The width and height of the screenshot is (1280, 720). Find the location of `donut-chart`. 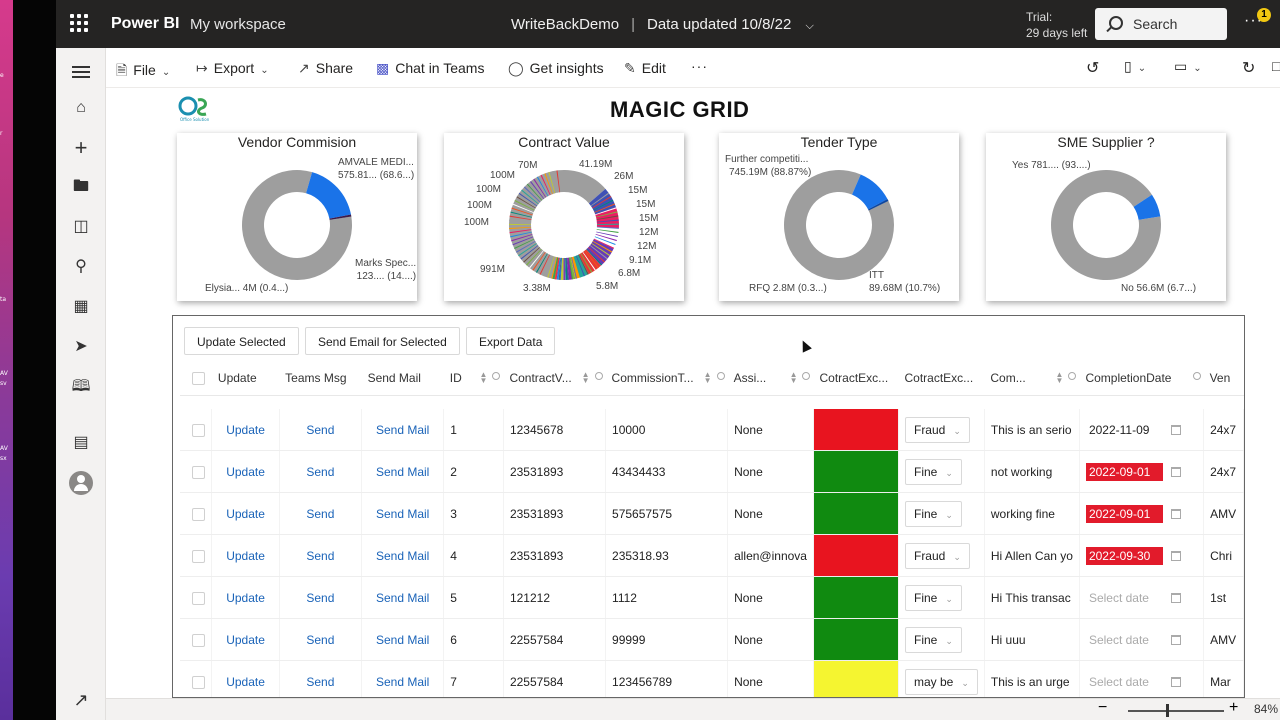

donut-chart is located at coordinates (564, 217).